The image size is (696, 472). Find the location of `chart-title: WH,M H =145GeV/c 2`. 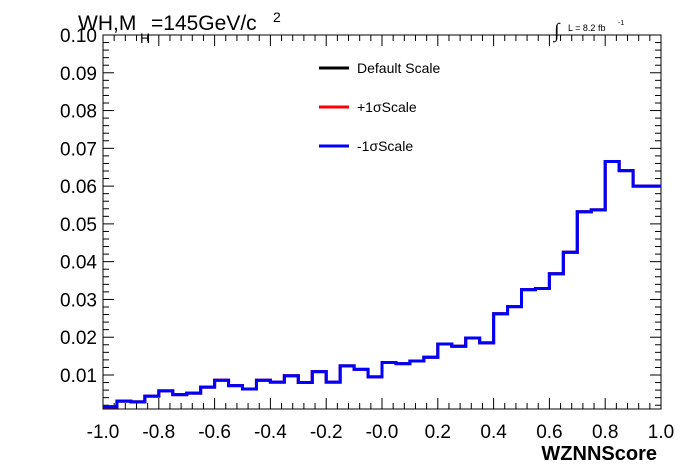

chart-title: WH,M H =145GeV/c 2 is located at coordinates (179, 27).